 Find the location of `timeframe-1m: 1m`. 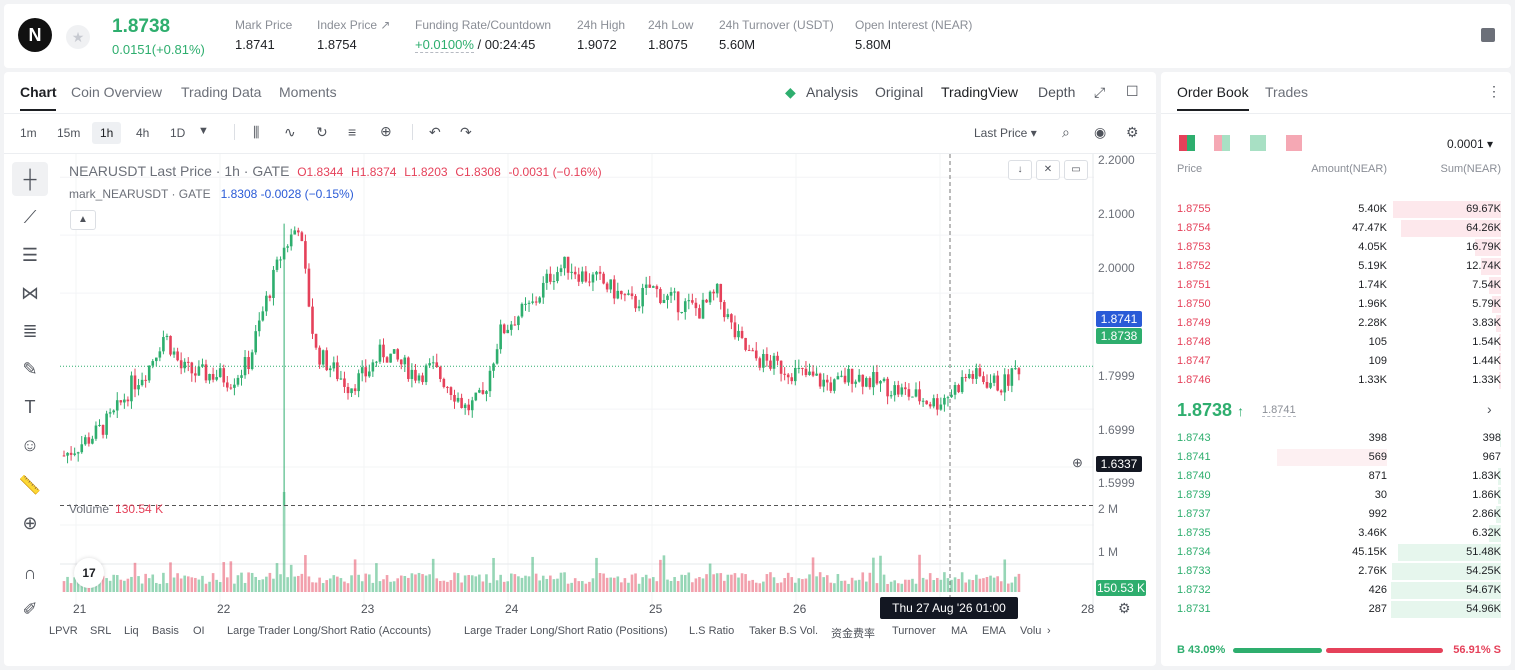

timeframe-1m: 1m is located at coordinates (28, 133).